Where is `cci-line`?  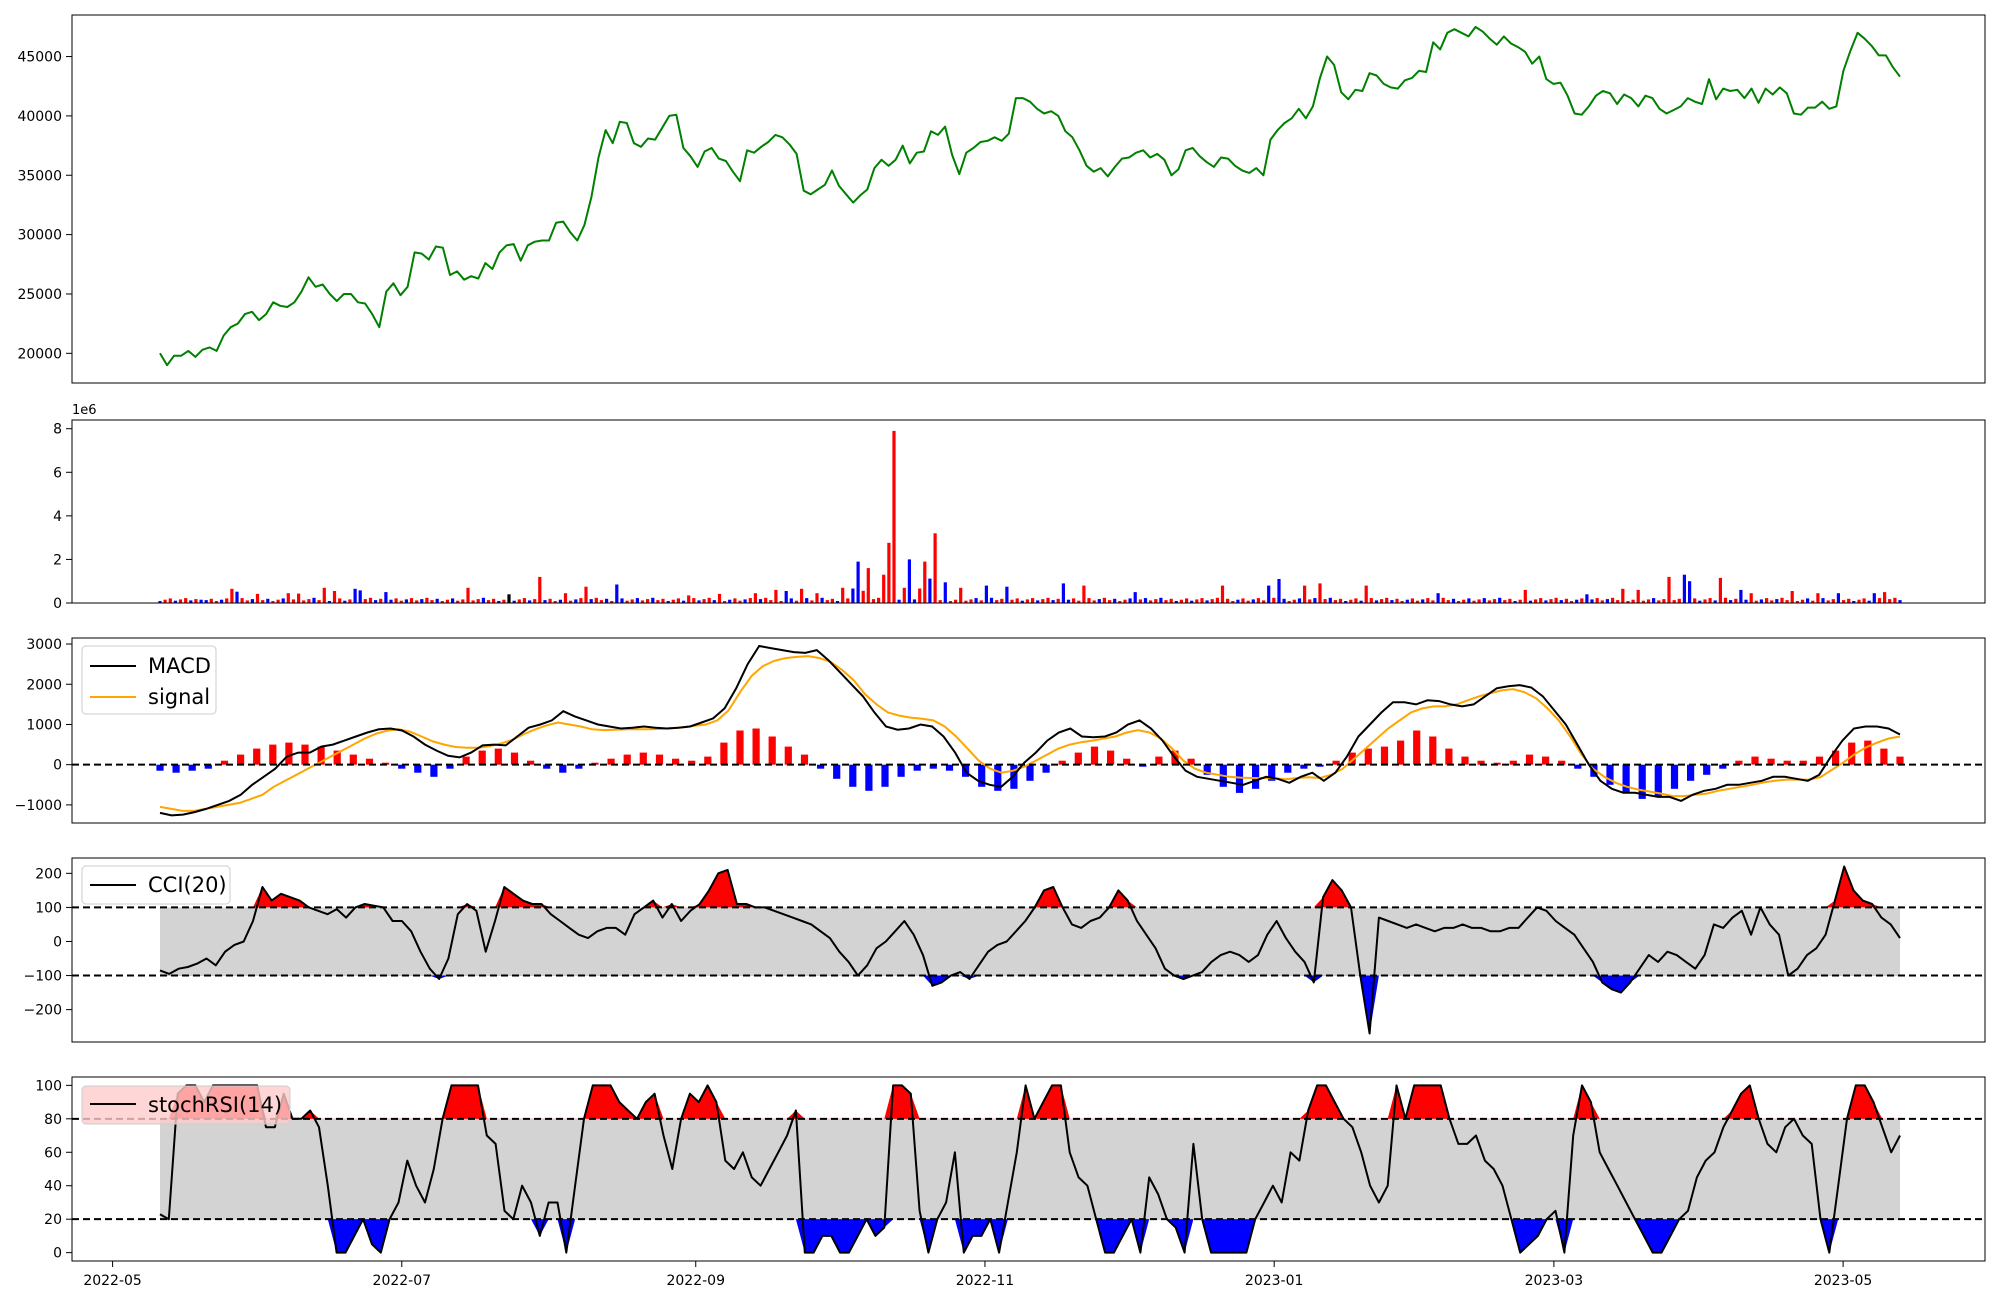 cci-line is located at coordinates (1030, 950).